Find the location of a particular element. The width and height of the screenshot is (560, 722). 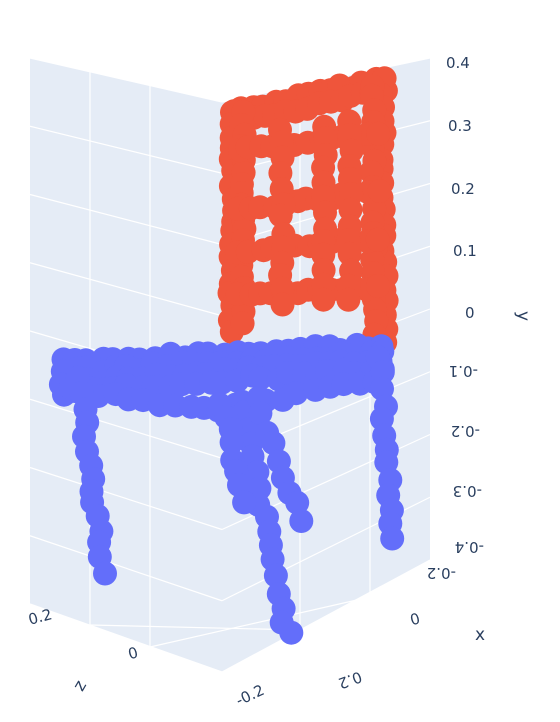

y-tick-label: 0 is located at coordinates (470, 313).